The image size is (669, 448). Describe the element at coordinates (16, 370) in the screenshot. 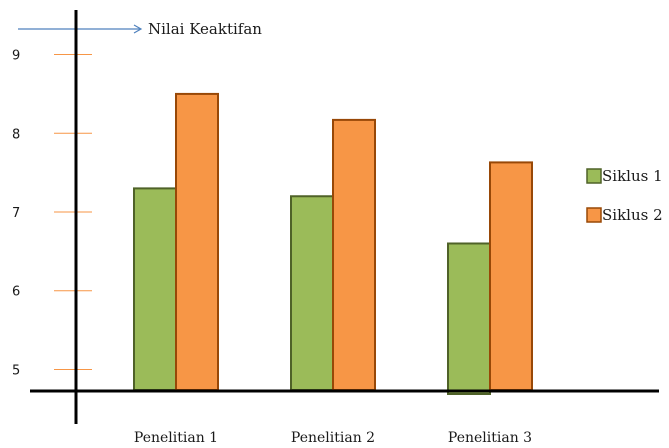

I see `y-tick-label: 5` at that location.